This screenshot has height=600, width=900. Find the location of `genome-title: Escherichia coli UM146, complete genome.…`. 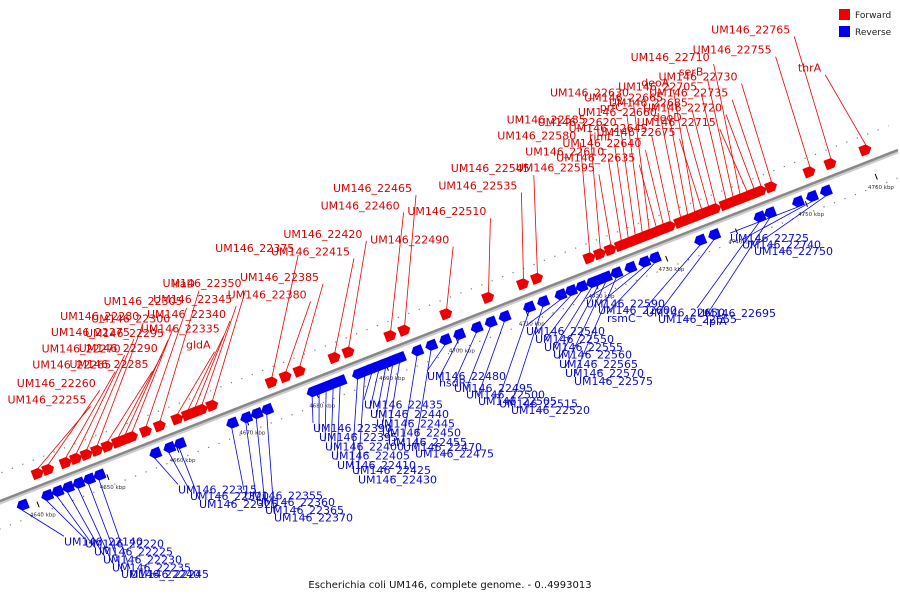

genome-title: Escherichia coli UM146, complete genome.… is located at coordinates (449, 585).